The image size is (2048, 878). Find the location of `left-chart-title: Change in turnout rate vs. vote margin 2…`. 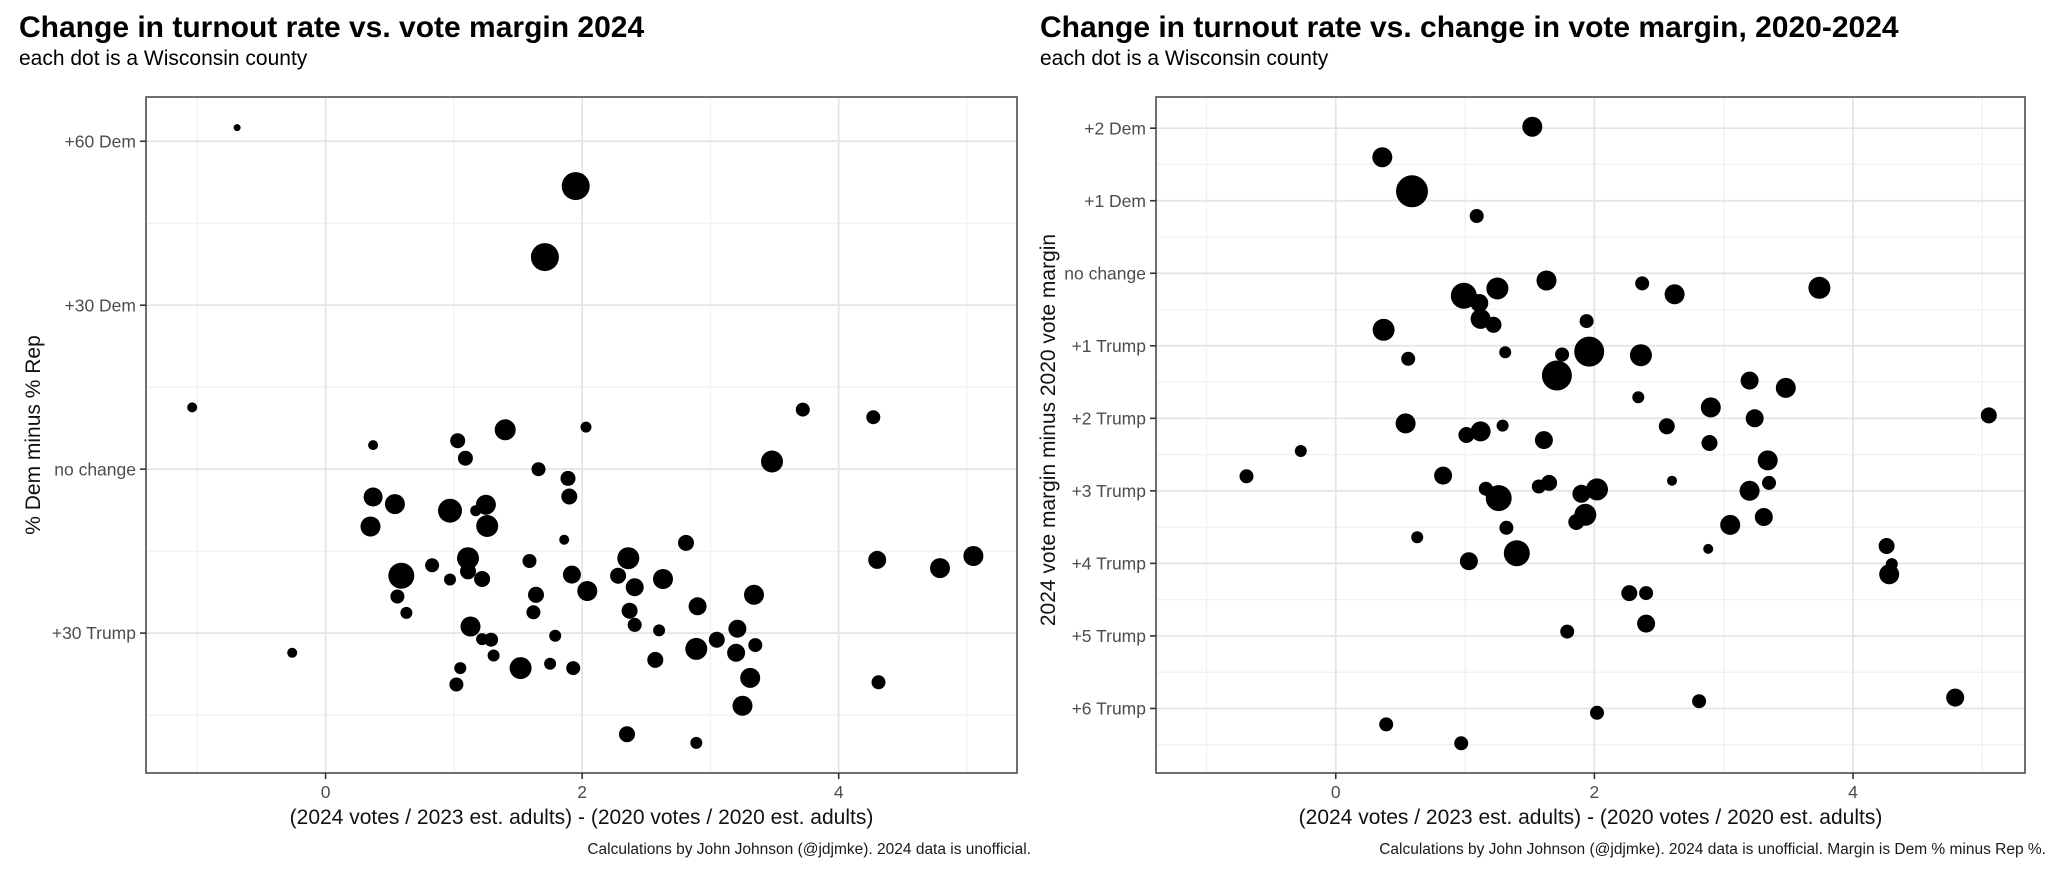

left-chart-title: Change in turnout rate vs. vote margin 2… is located at coordinates (332, 27).